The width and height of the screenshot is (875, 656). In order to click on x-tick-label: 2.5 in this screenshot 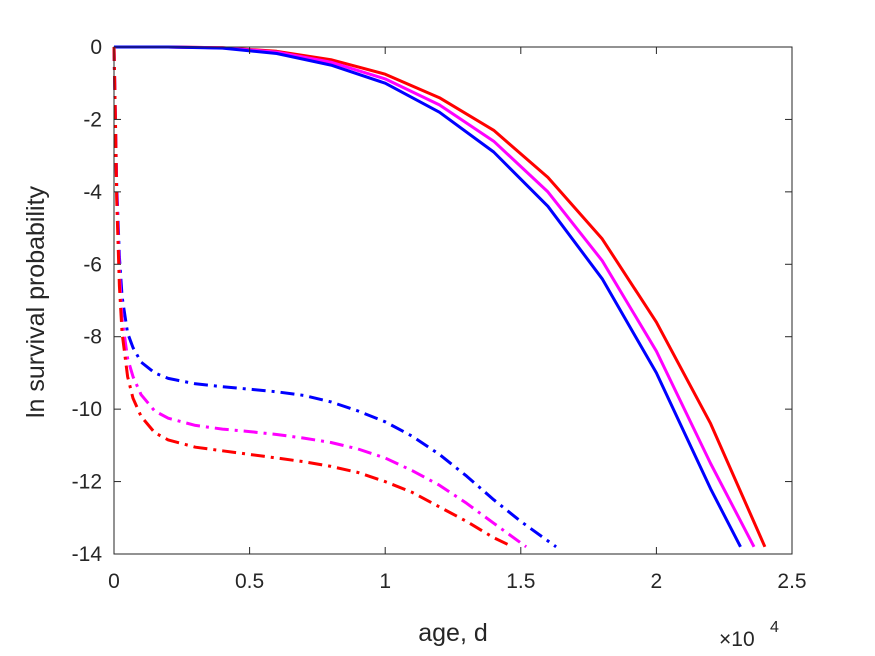, I will do `click(791, 581)`.